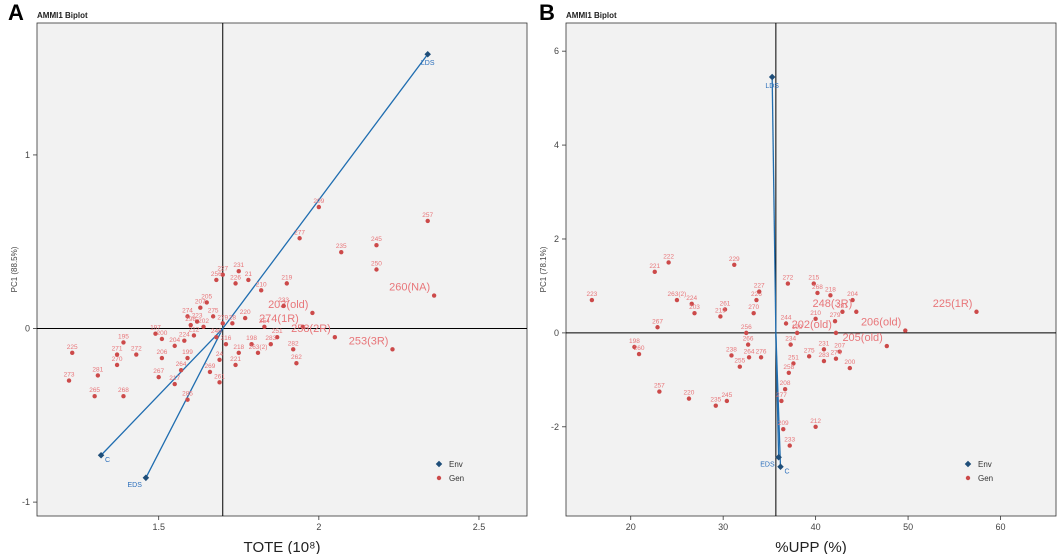 The width and height of the screenshot is (1059, 554). What do you see at coordinates (155, 328) in the screenshot?
I see `genotype-label: 197` at bounding box center [155, 328].